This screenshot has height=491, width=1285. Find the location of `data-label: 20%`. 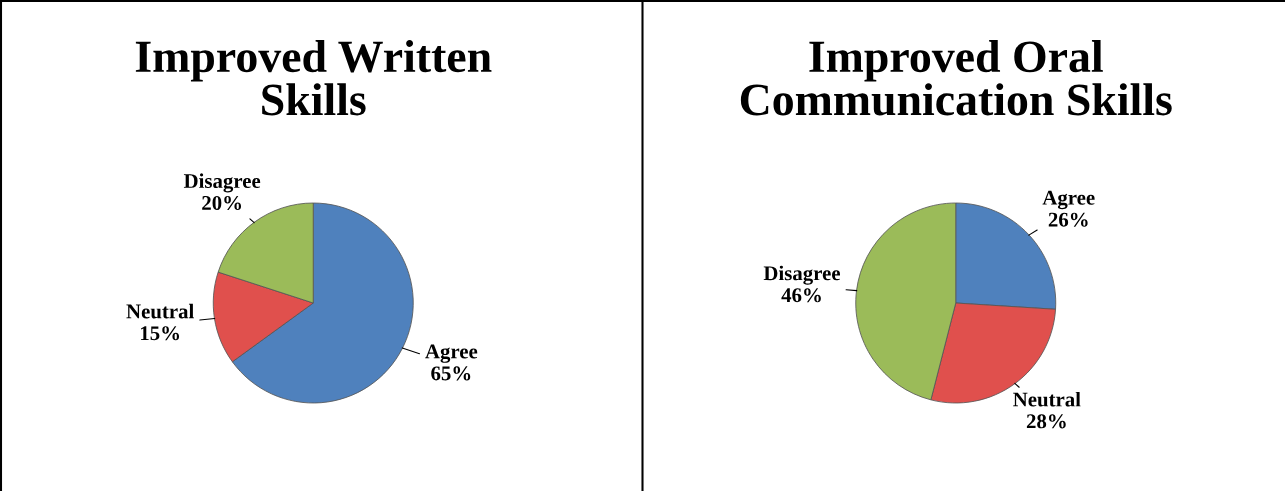

data-label: 20% is located at coordinates (222, 203).